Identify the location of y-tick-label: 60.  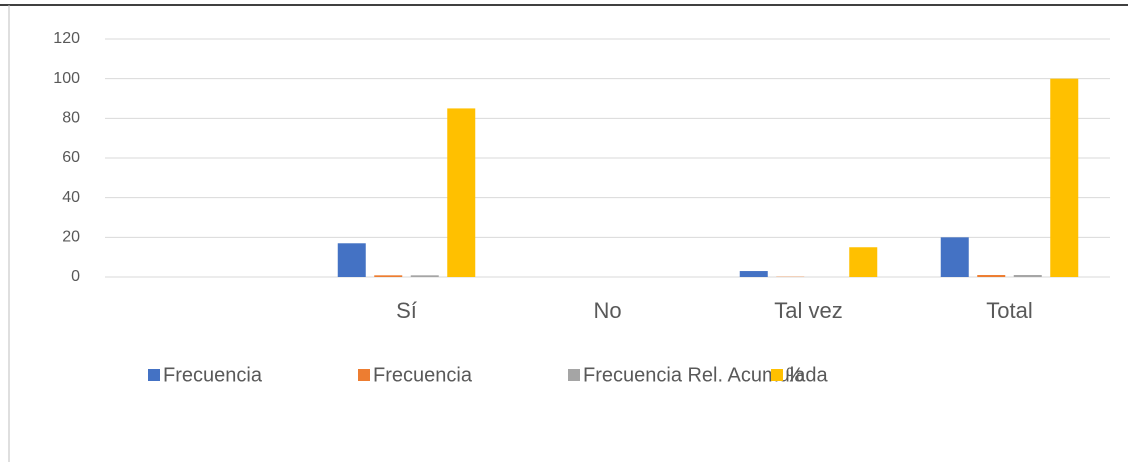
(71, 157).